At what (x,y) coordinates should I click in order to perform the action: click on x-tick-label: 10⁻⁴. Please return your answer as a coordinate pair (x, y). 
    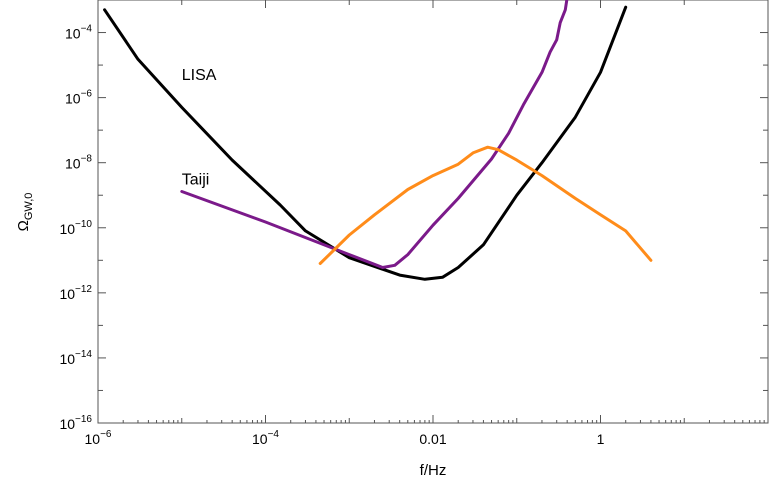
    Looking at the image, I should click on (265, 438).